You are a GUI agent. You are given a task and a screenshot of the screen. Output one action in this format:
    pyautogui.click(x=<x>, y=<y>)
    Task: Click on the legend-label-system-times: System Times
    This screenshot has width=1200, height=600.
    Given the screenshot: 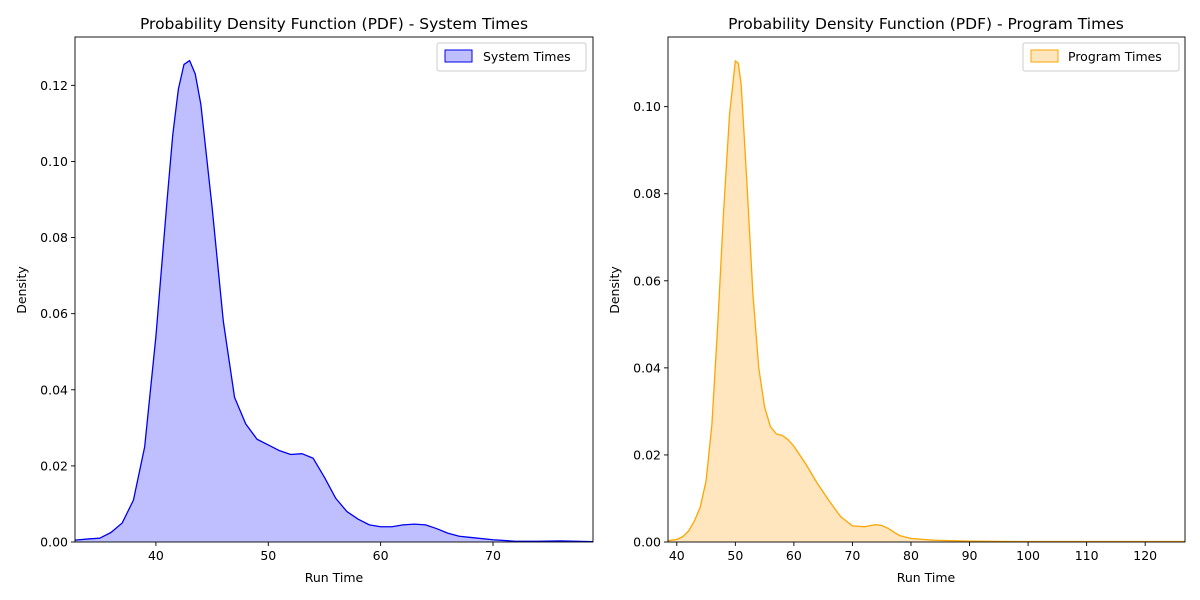 What is the action you would take?
    pyautogui.click(x=527, y=56)
    